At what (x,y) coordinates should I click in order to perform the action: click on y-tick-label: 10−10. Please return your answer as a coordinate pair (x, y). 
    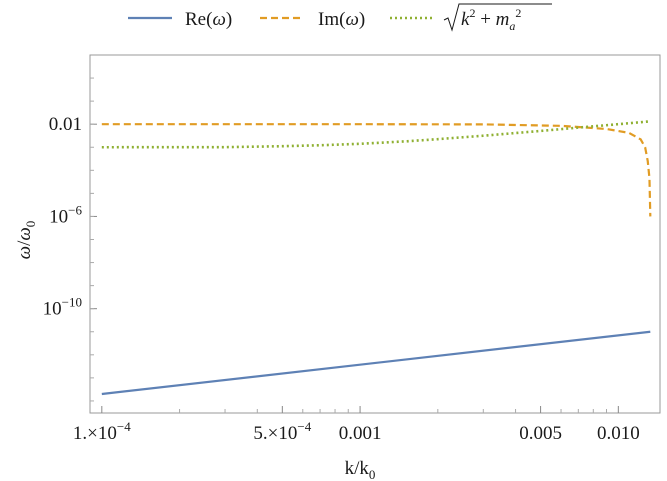
    Looking at the image, I should click on (62, 307).